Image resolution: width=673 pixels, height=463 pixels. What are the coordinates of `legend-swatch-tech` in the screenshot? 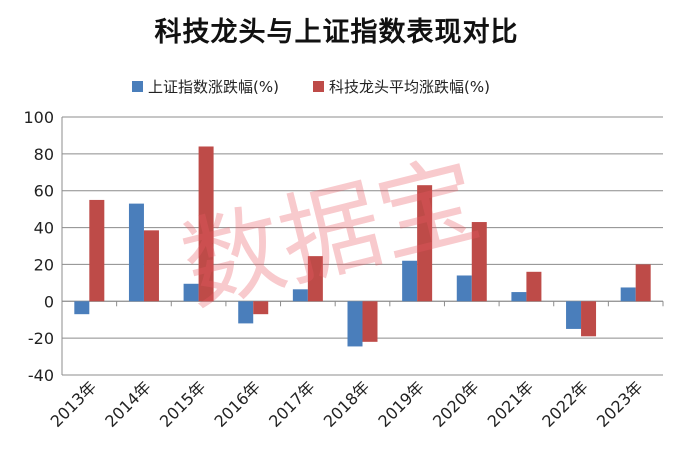 It's located at (318, 86).